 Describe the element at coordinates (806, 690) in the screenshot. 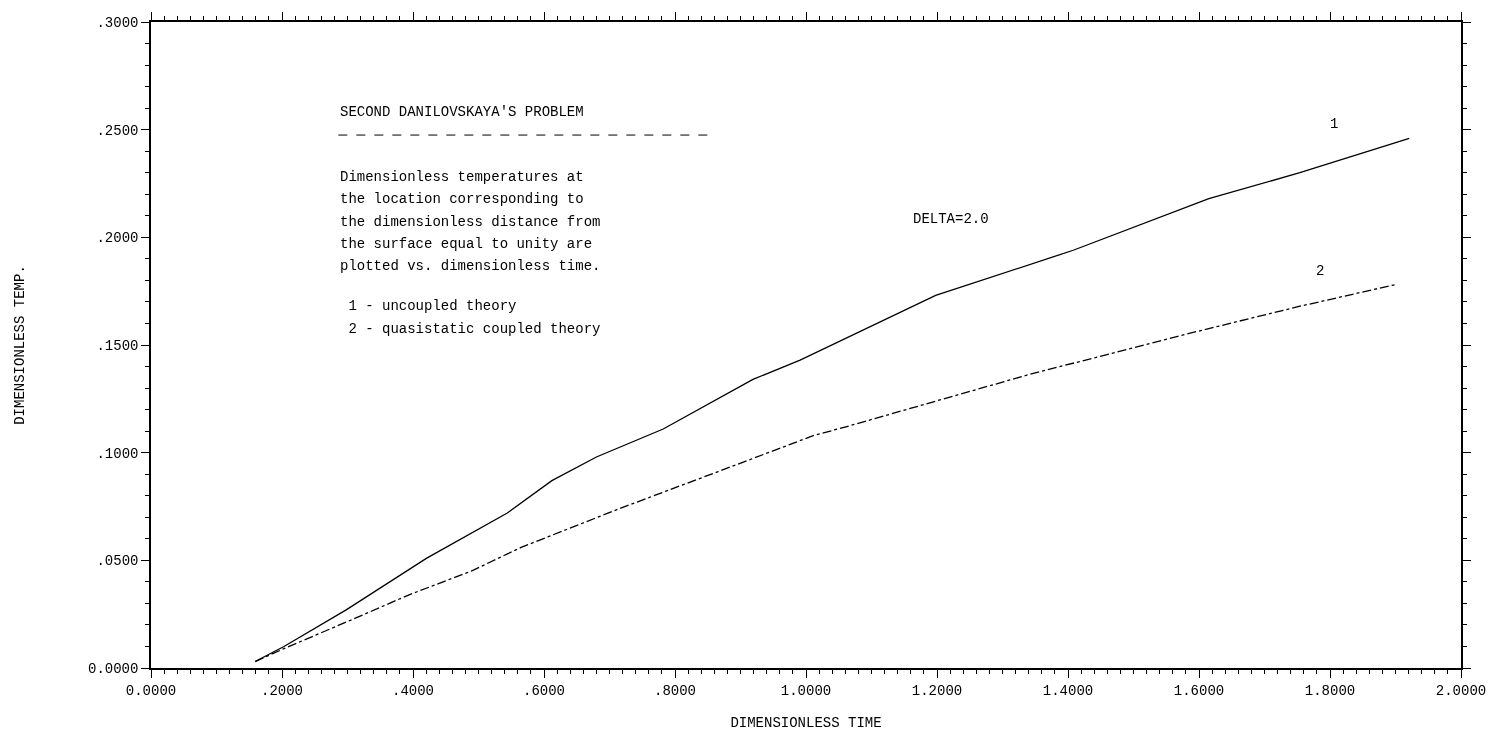

I see `x-tick-label: 1.0000` at that location.